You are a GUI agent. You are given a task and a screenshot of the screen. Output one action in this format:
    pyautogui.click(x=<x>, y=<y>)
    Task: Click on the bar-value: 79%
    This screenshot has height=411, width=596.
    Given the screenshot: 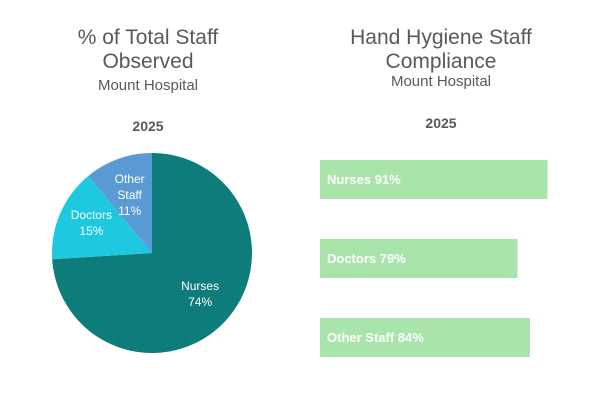 What is the action you would take?
    pyautogui.click(x=392, y=258)
    